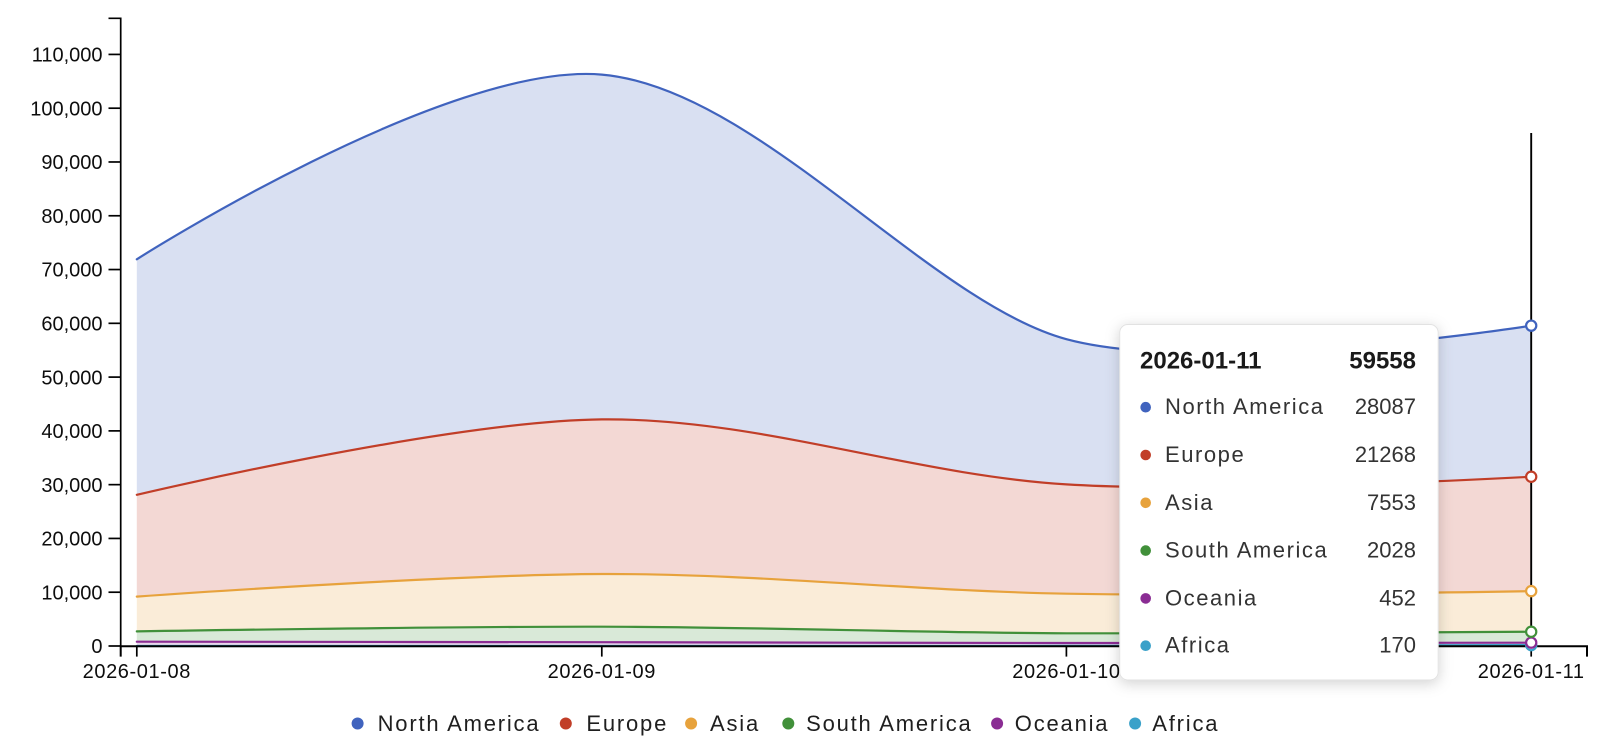 Image resolution: width=1600 pixels, height=751 pixels. I want to click on svg-text: 2026-01-10, so click(1066, 672).